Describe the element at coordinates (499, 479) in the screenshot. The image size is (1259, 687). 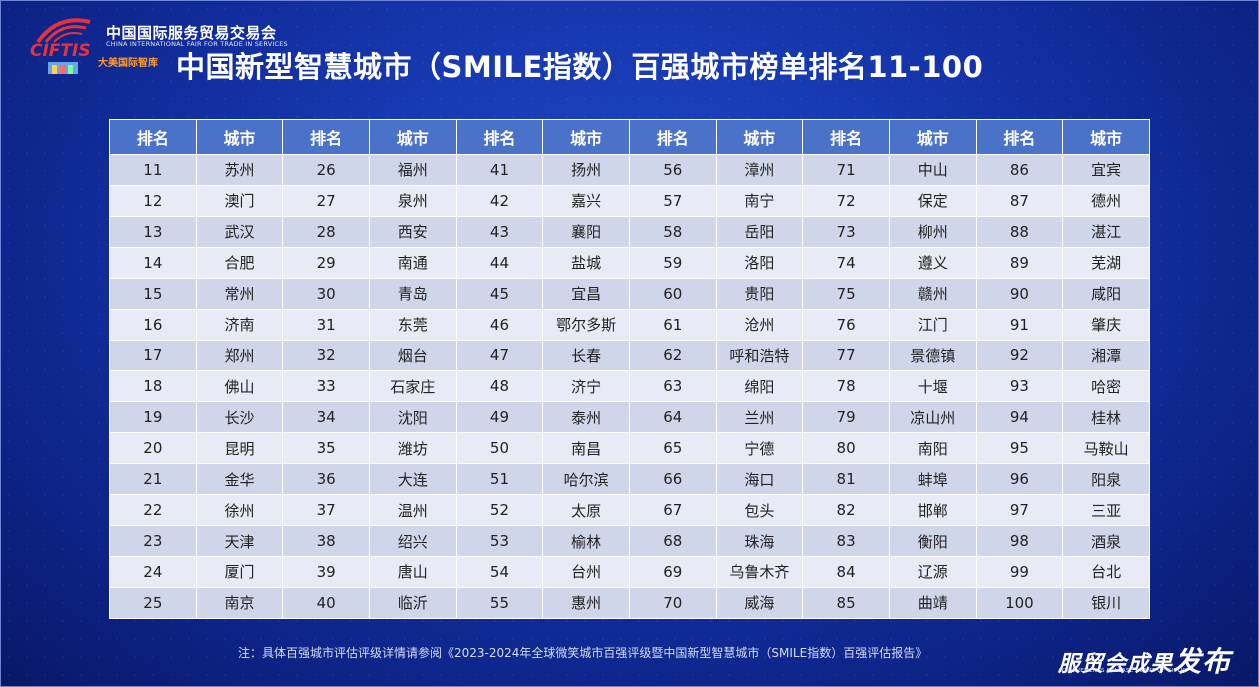
I see `rank-cell: 51` at that location.